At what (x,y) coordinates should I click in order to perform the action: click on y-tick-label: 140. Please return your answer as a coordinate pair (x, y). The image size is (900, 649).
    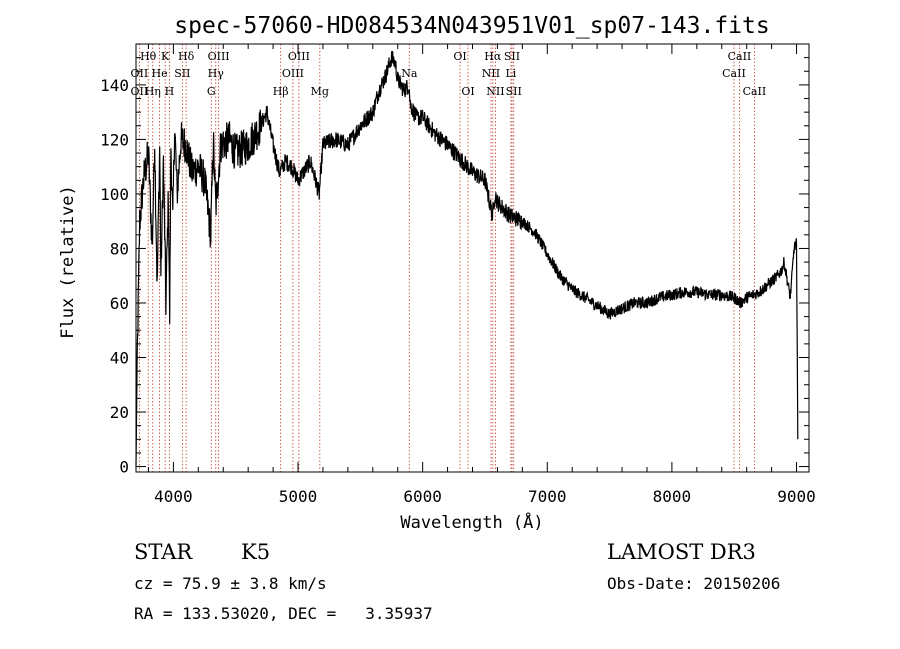
    Looking at the image, I should click on (114, 85).